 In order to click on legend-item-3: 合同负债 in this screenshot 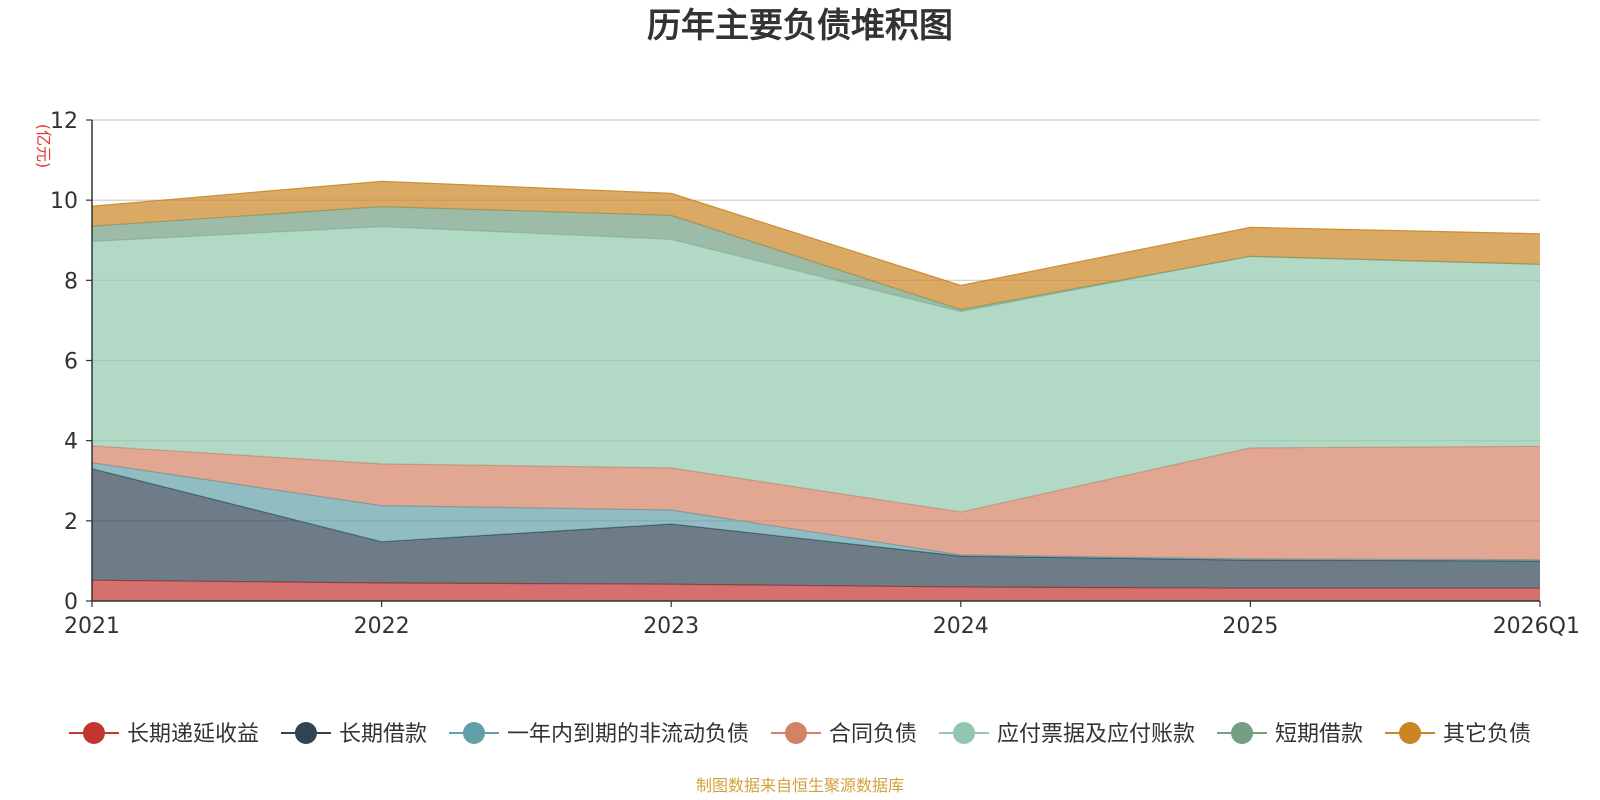, I will do `click(843, 734)`.